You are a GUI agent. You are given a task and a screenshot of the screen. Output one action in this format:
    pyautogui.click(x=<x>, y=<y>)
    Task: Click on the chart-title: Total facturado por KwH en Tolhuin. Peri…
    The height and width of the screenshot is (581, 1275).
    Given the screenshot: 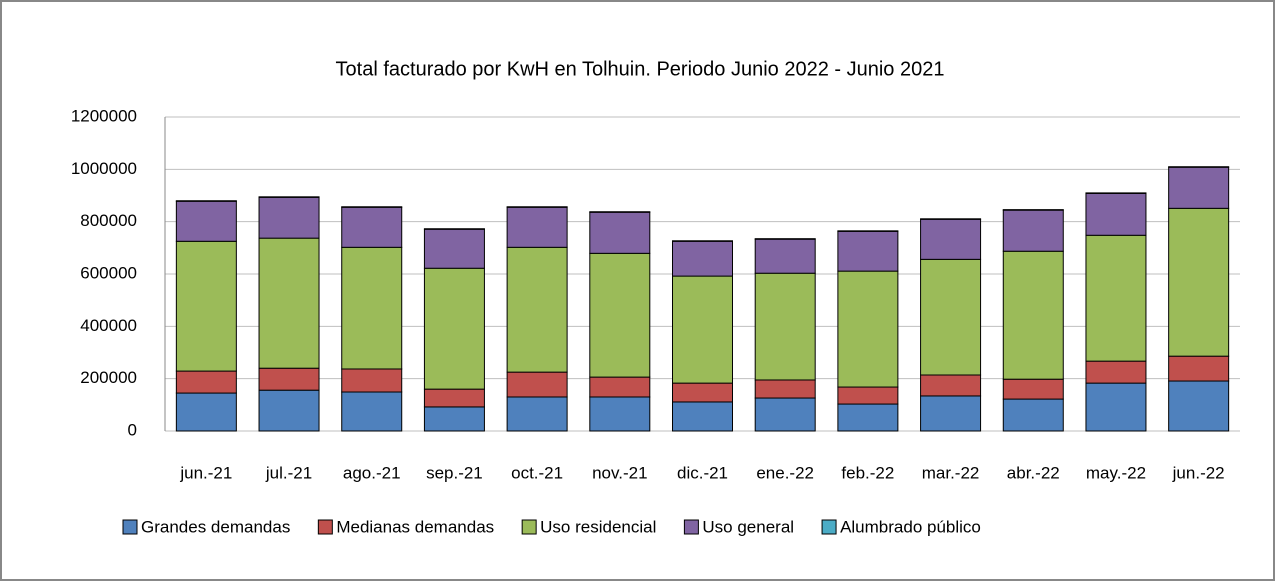 What is the action you would take?
    pyautogui.click(x=640, y=69)
    